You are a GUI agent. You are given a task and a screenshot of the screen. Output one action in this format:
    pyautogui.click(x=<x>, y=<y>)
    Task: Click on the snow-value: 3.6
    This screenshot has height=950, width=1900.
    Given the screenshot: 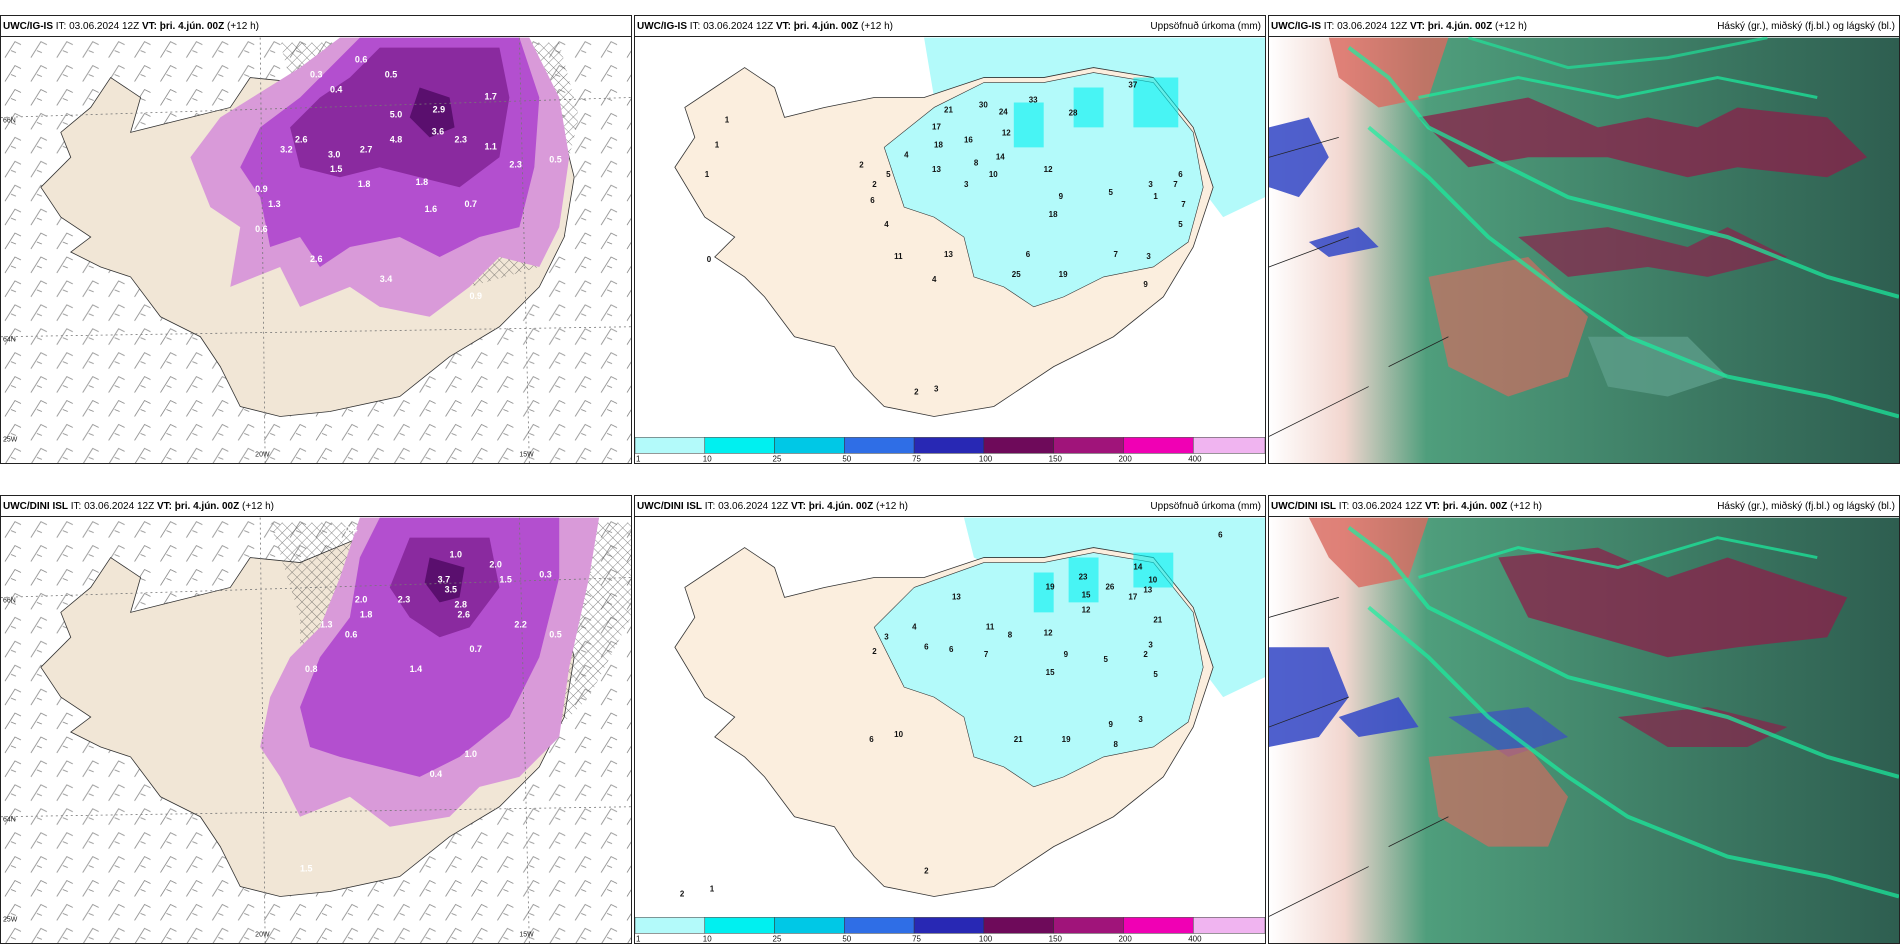 What is the action you would take?
    pyautogui.click(x=438, y=131)
    